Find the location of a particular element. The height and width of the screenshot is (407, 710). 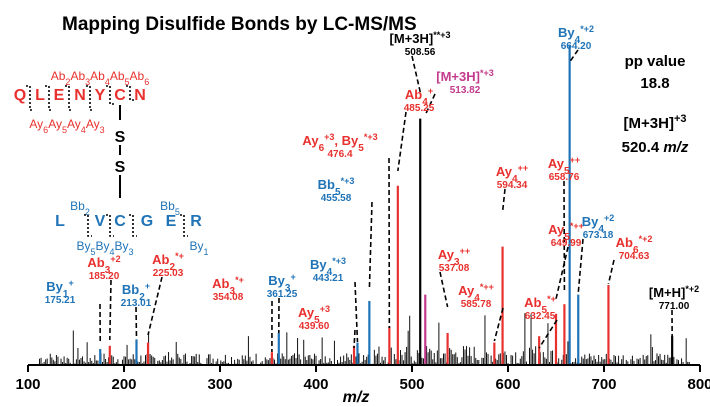

peak-mz-label: 594.34 is located at coordinates (512, 185).